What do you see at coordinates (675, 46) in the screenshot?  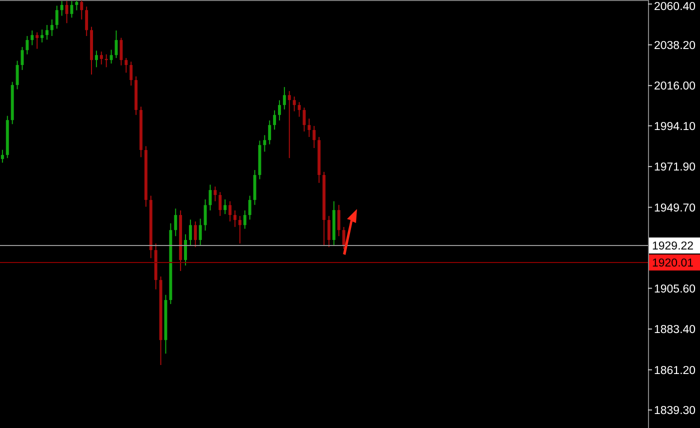 I see `y-tick-label: 2038.20` at bounding box center [675, 46].